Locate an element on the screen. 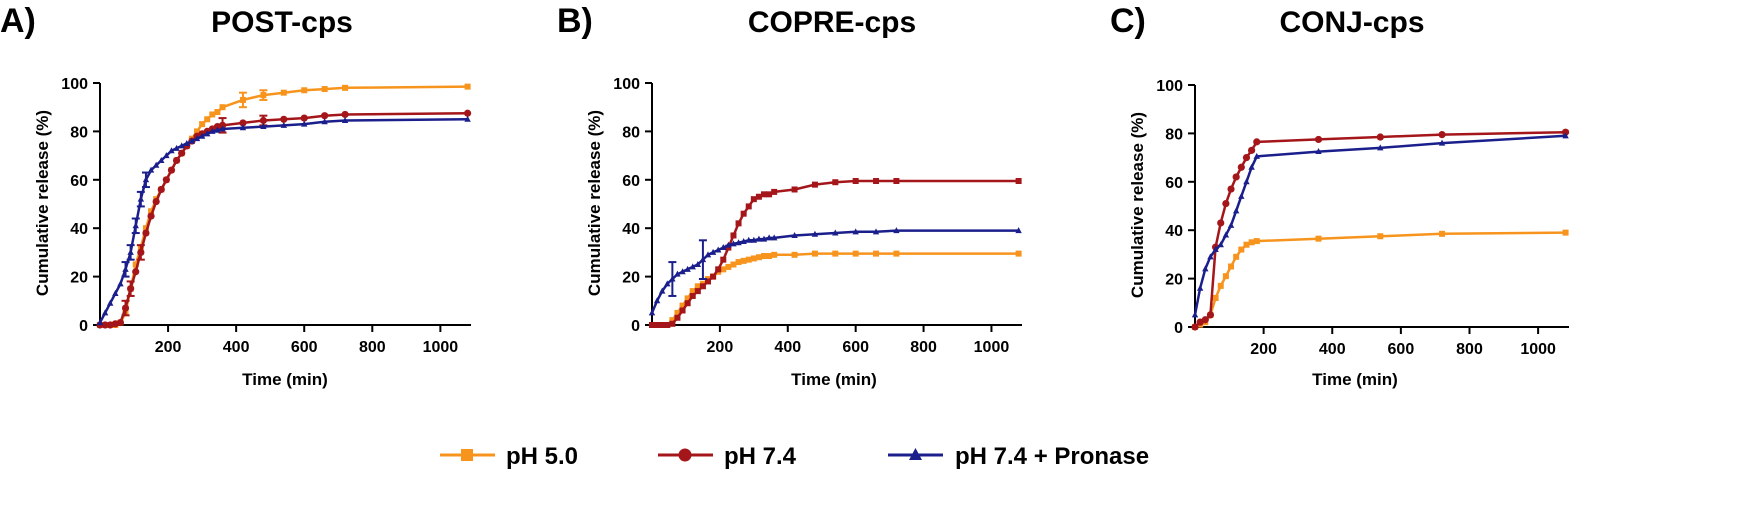  legend-label-ph-7-4-pronase: pH 7.4 + Pronase is located at coordinates (1052, 456).